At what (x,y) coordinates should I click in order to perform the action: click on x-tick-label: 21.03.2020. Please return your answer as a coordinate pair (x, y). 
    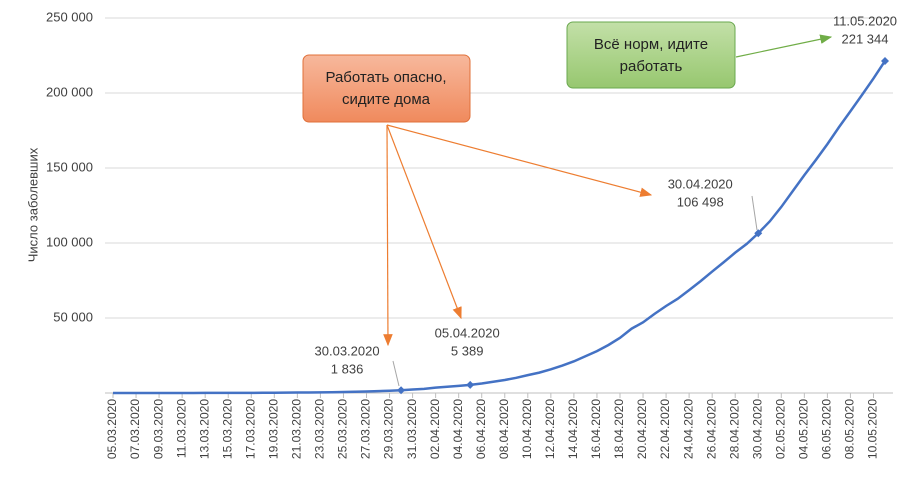
    Looking at the image, I should click on (297, 429).